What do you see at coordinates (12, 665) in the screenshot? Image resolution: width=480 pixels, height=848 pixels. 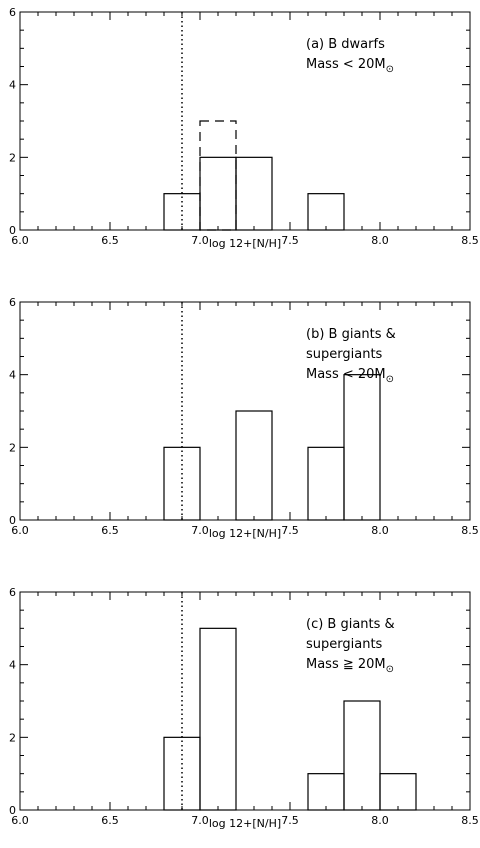 I see `panel-c-y-tick-label: 4` at bounding box center [12, 665].